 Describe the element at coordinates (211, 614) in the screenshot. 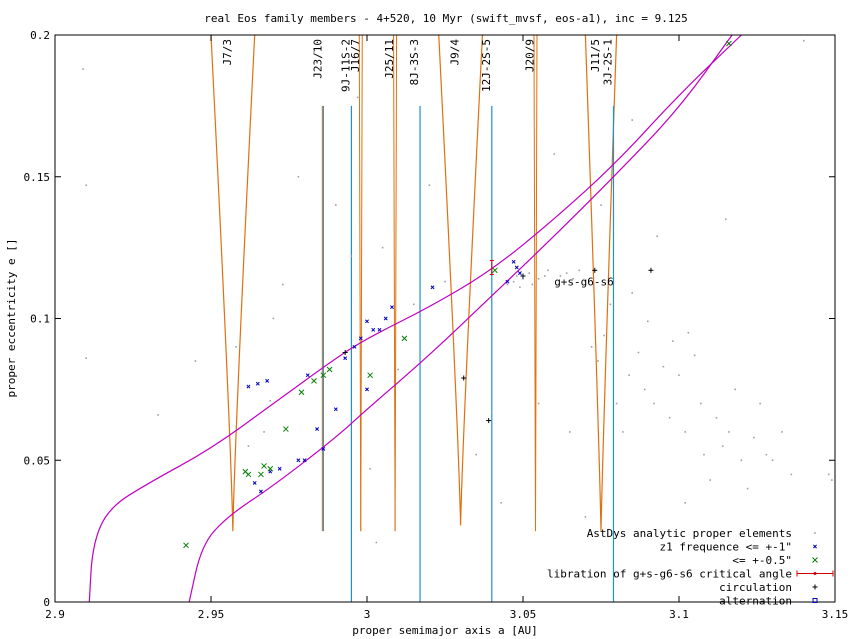

I see `x-tick-label: 2.95` at that location.